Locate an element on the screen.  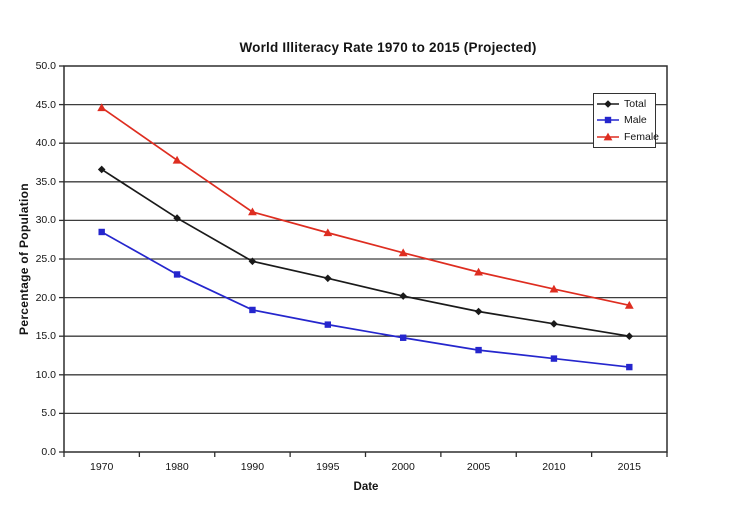
marker-total-2000 is located at coordinates (403, 296).